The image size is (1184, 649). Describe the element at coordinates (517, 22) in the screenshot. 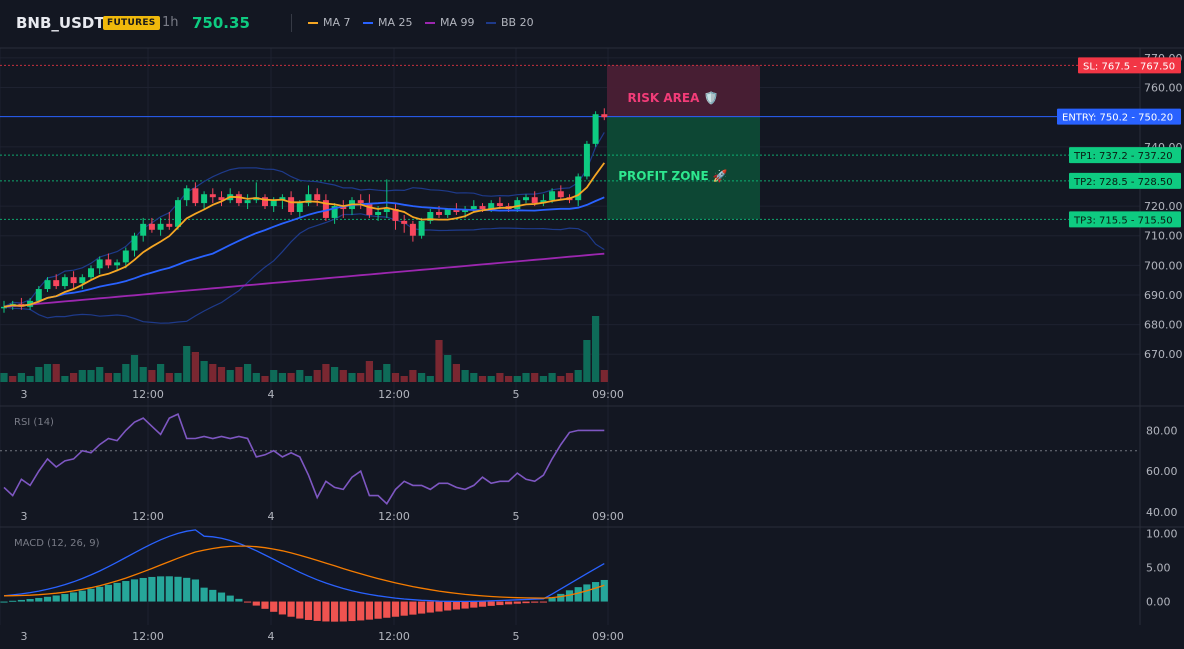

I see `legend-bb20-label: BB 20` at that location.